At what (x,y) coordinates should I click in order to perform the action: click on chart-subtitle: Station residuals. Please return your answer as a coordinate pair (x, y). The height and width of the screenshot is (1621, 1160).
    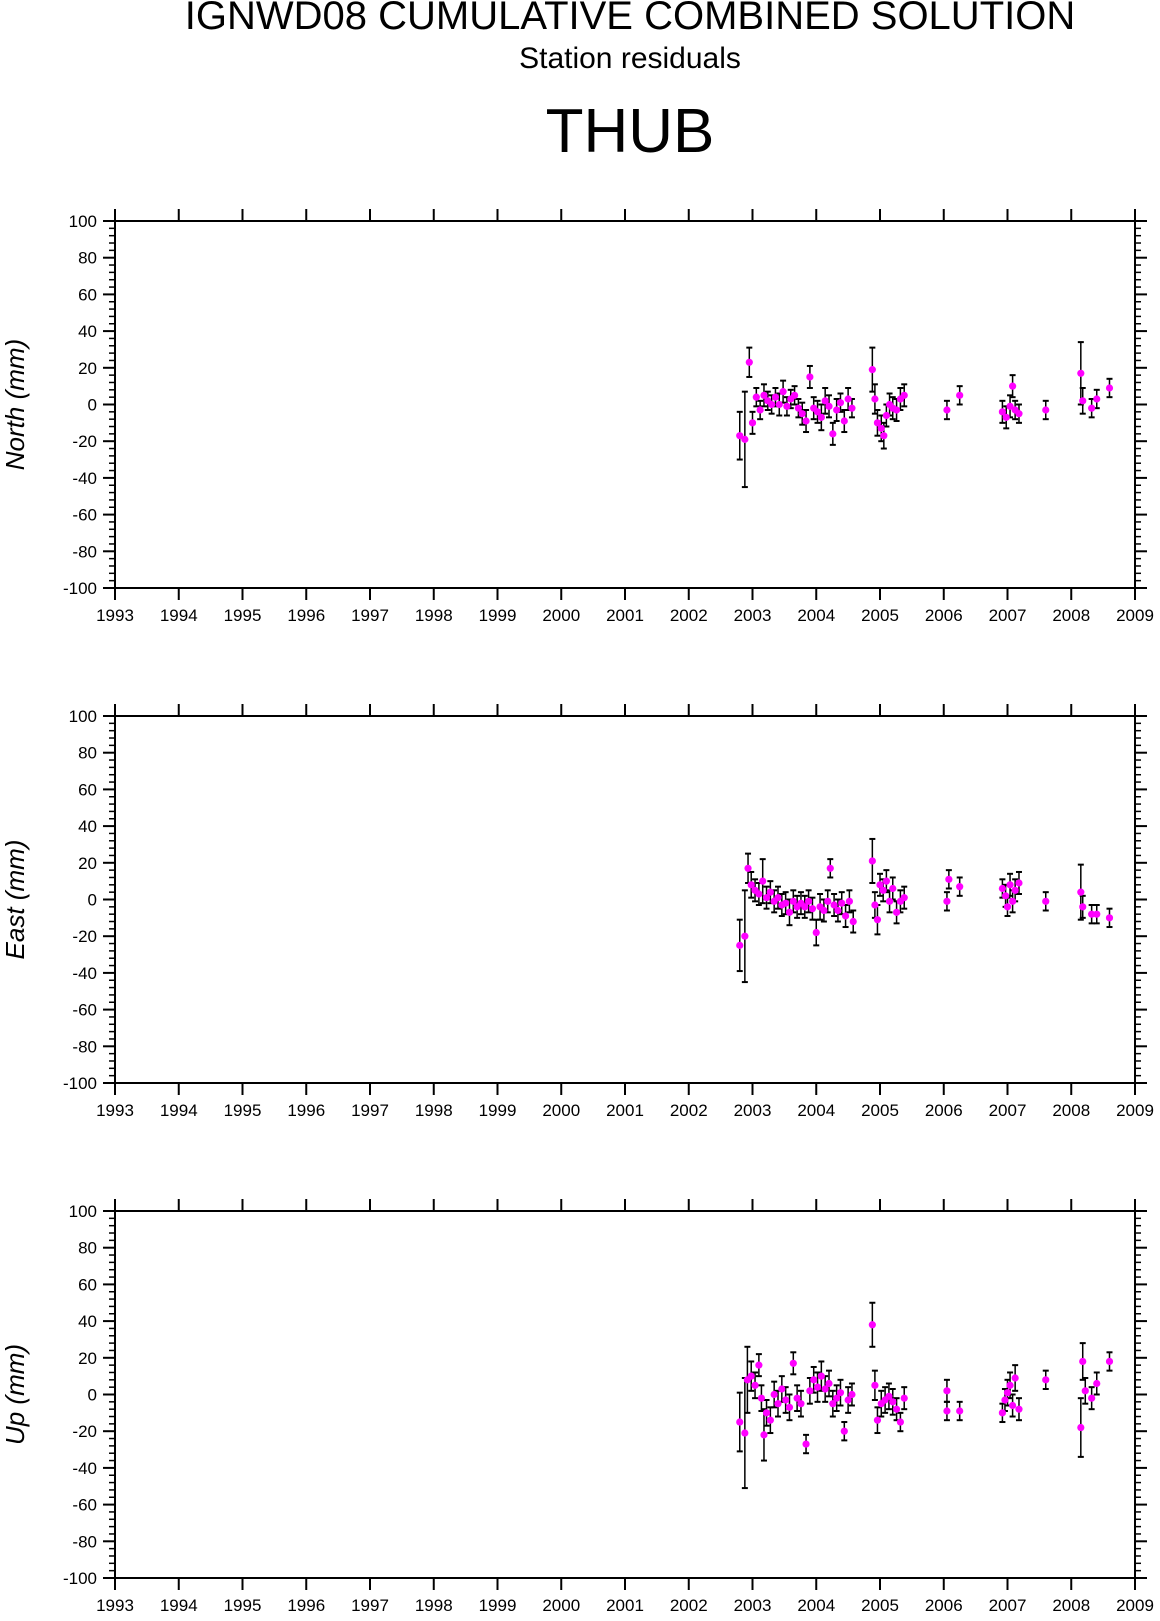
    Looking at the image, I should click on (630, 58).